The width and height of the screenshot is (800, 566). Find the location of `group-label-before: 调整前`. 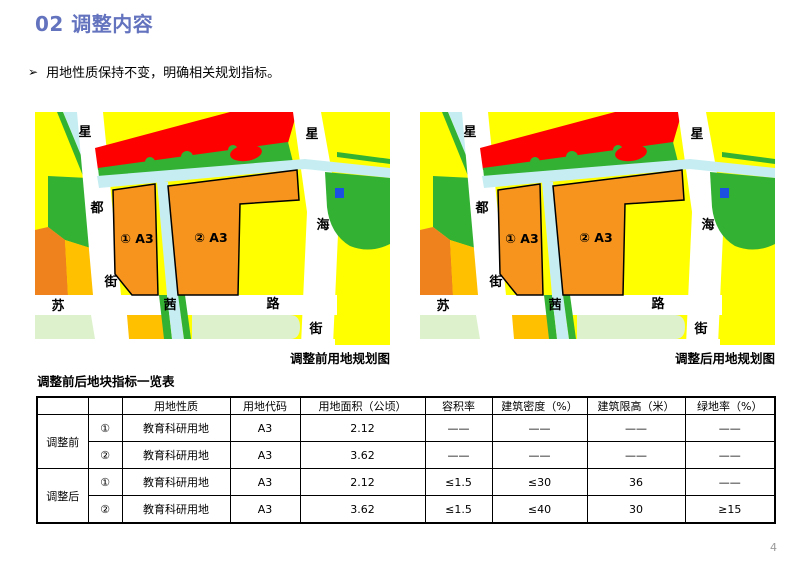

group-label-before: 调整前 is located at coordinates (62, 441).